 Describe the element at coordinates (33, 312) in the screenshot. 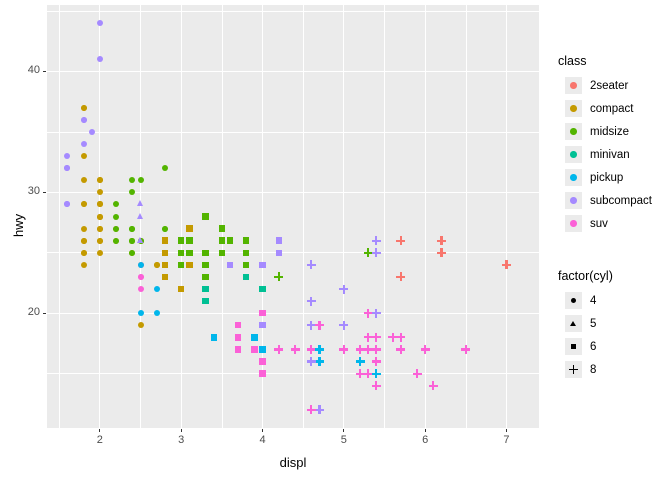

I see `y-tick-label: 20` at that location.